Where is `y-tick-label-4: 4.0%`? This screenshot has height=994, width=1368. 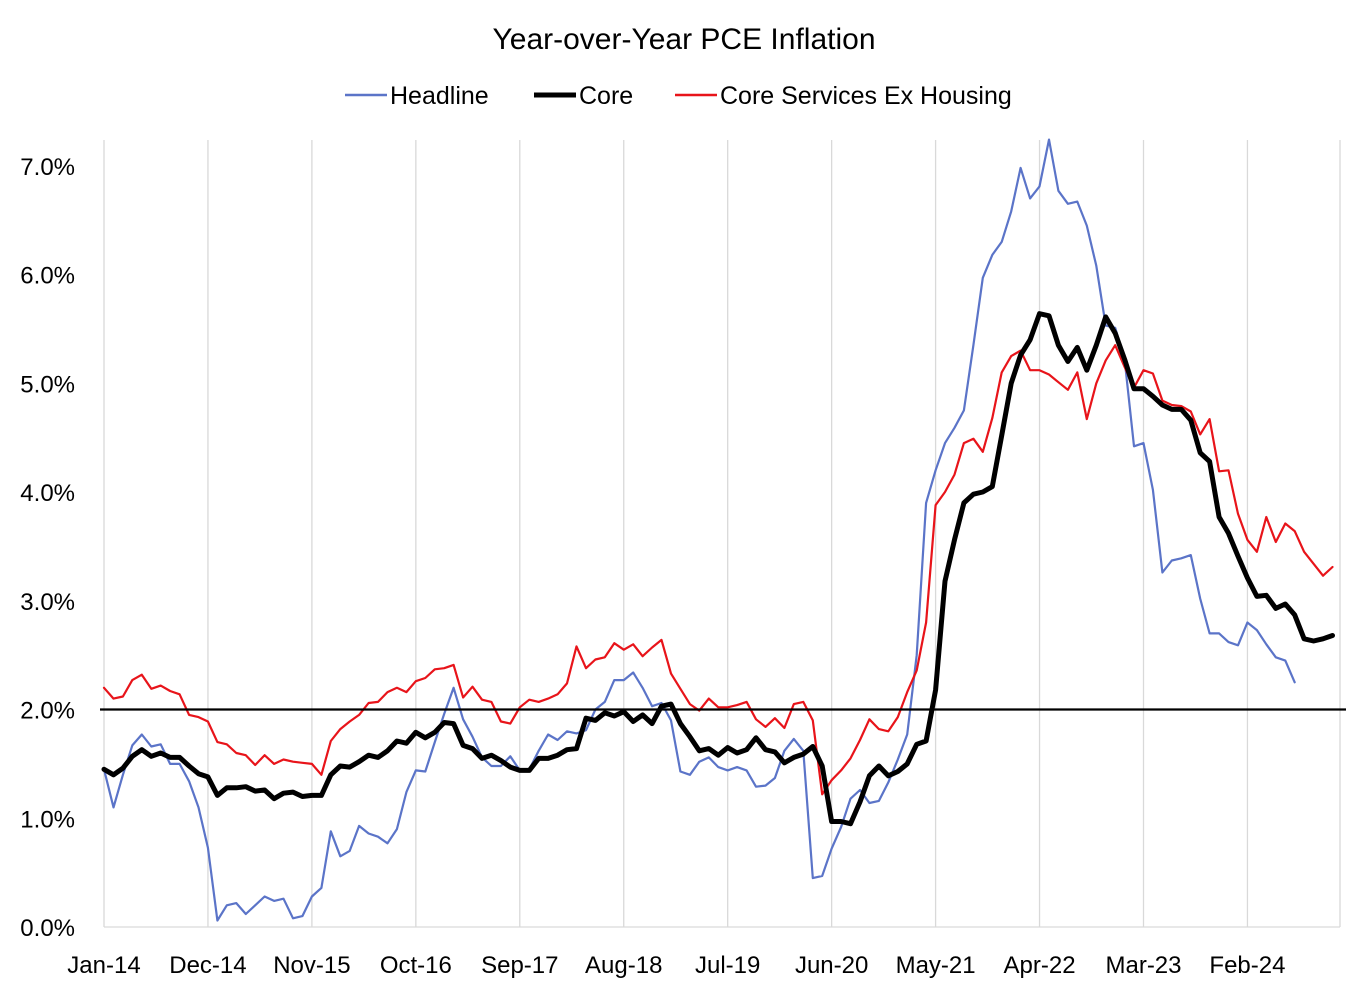
y-tick-label-4: 4.0% is located at coordinates (47, 493).